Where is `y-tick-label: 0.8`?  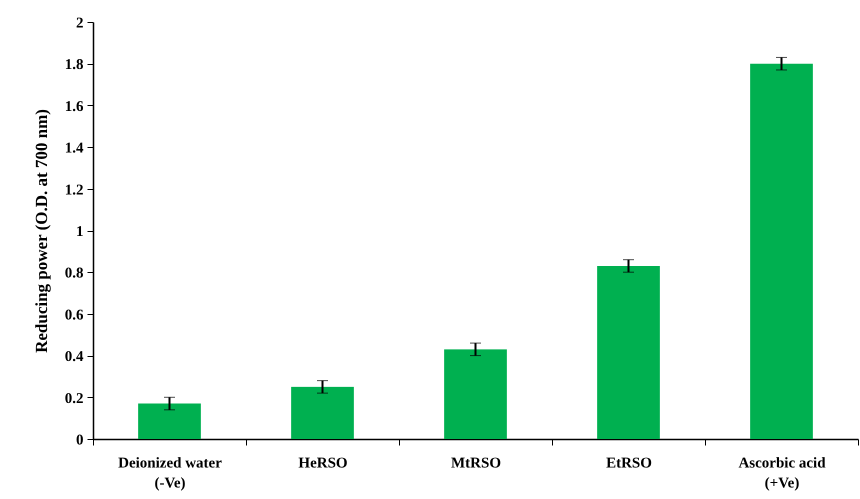
y-tick-label: 0.8 is located at coordinates (74, 274).